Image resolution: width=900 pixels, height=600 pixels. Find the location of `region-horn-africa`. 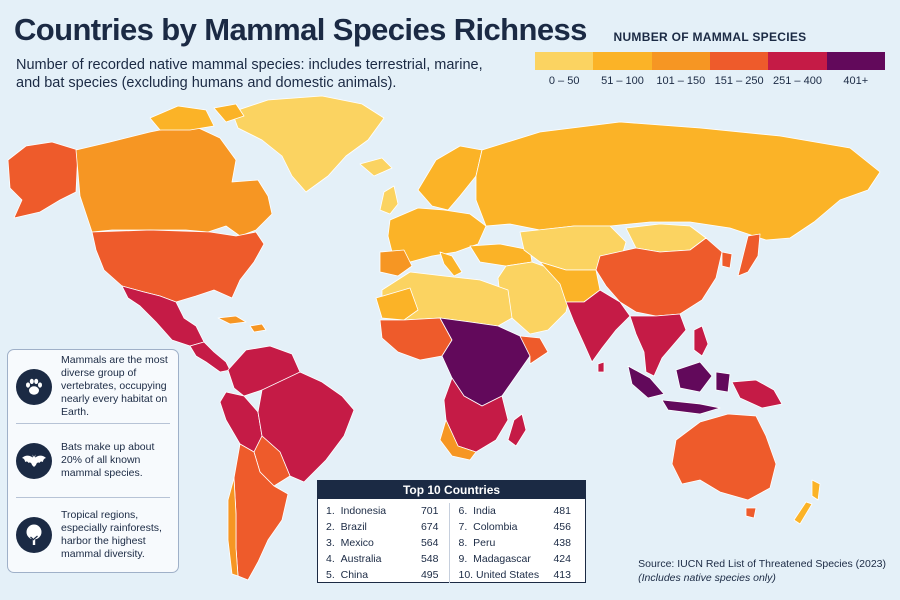

region-horn-africa is located at coordinates (534, 350).